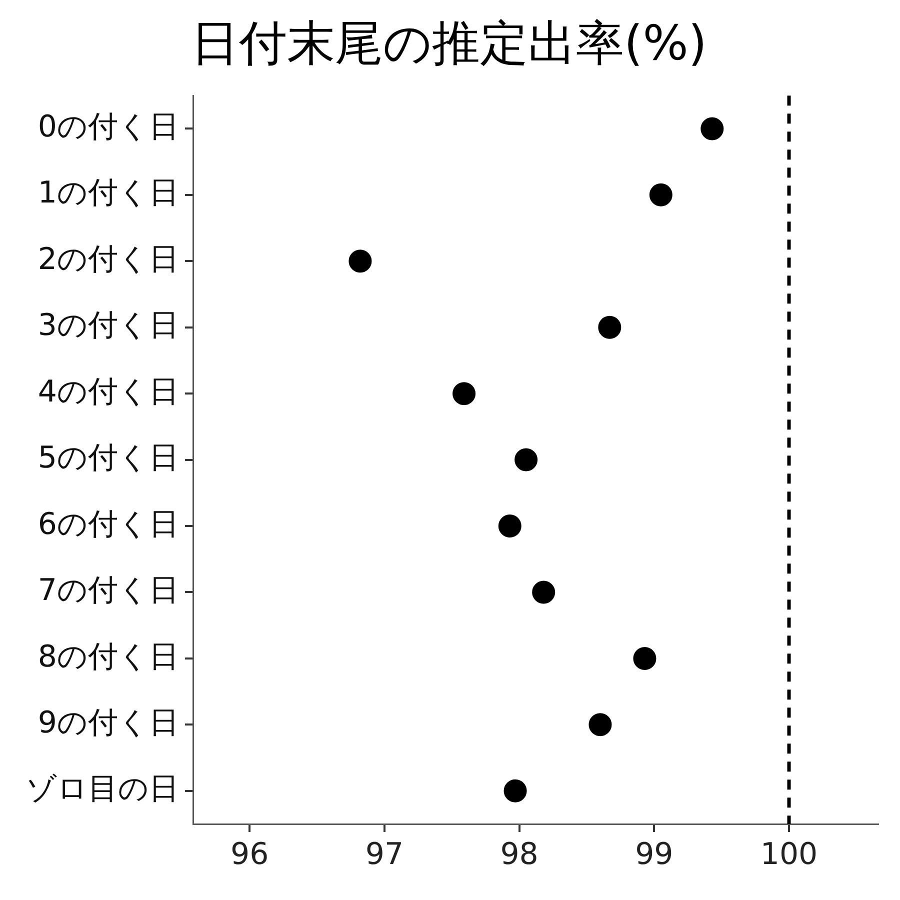 This screenshot has height=900, width=900. I want to click on y-tick-label: ゾロ目の日, so click(102, 789).